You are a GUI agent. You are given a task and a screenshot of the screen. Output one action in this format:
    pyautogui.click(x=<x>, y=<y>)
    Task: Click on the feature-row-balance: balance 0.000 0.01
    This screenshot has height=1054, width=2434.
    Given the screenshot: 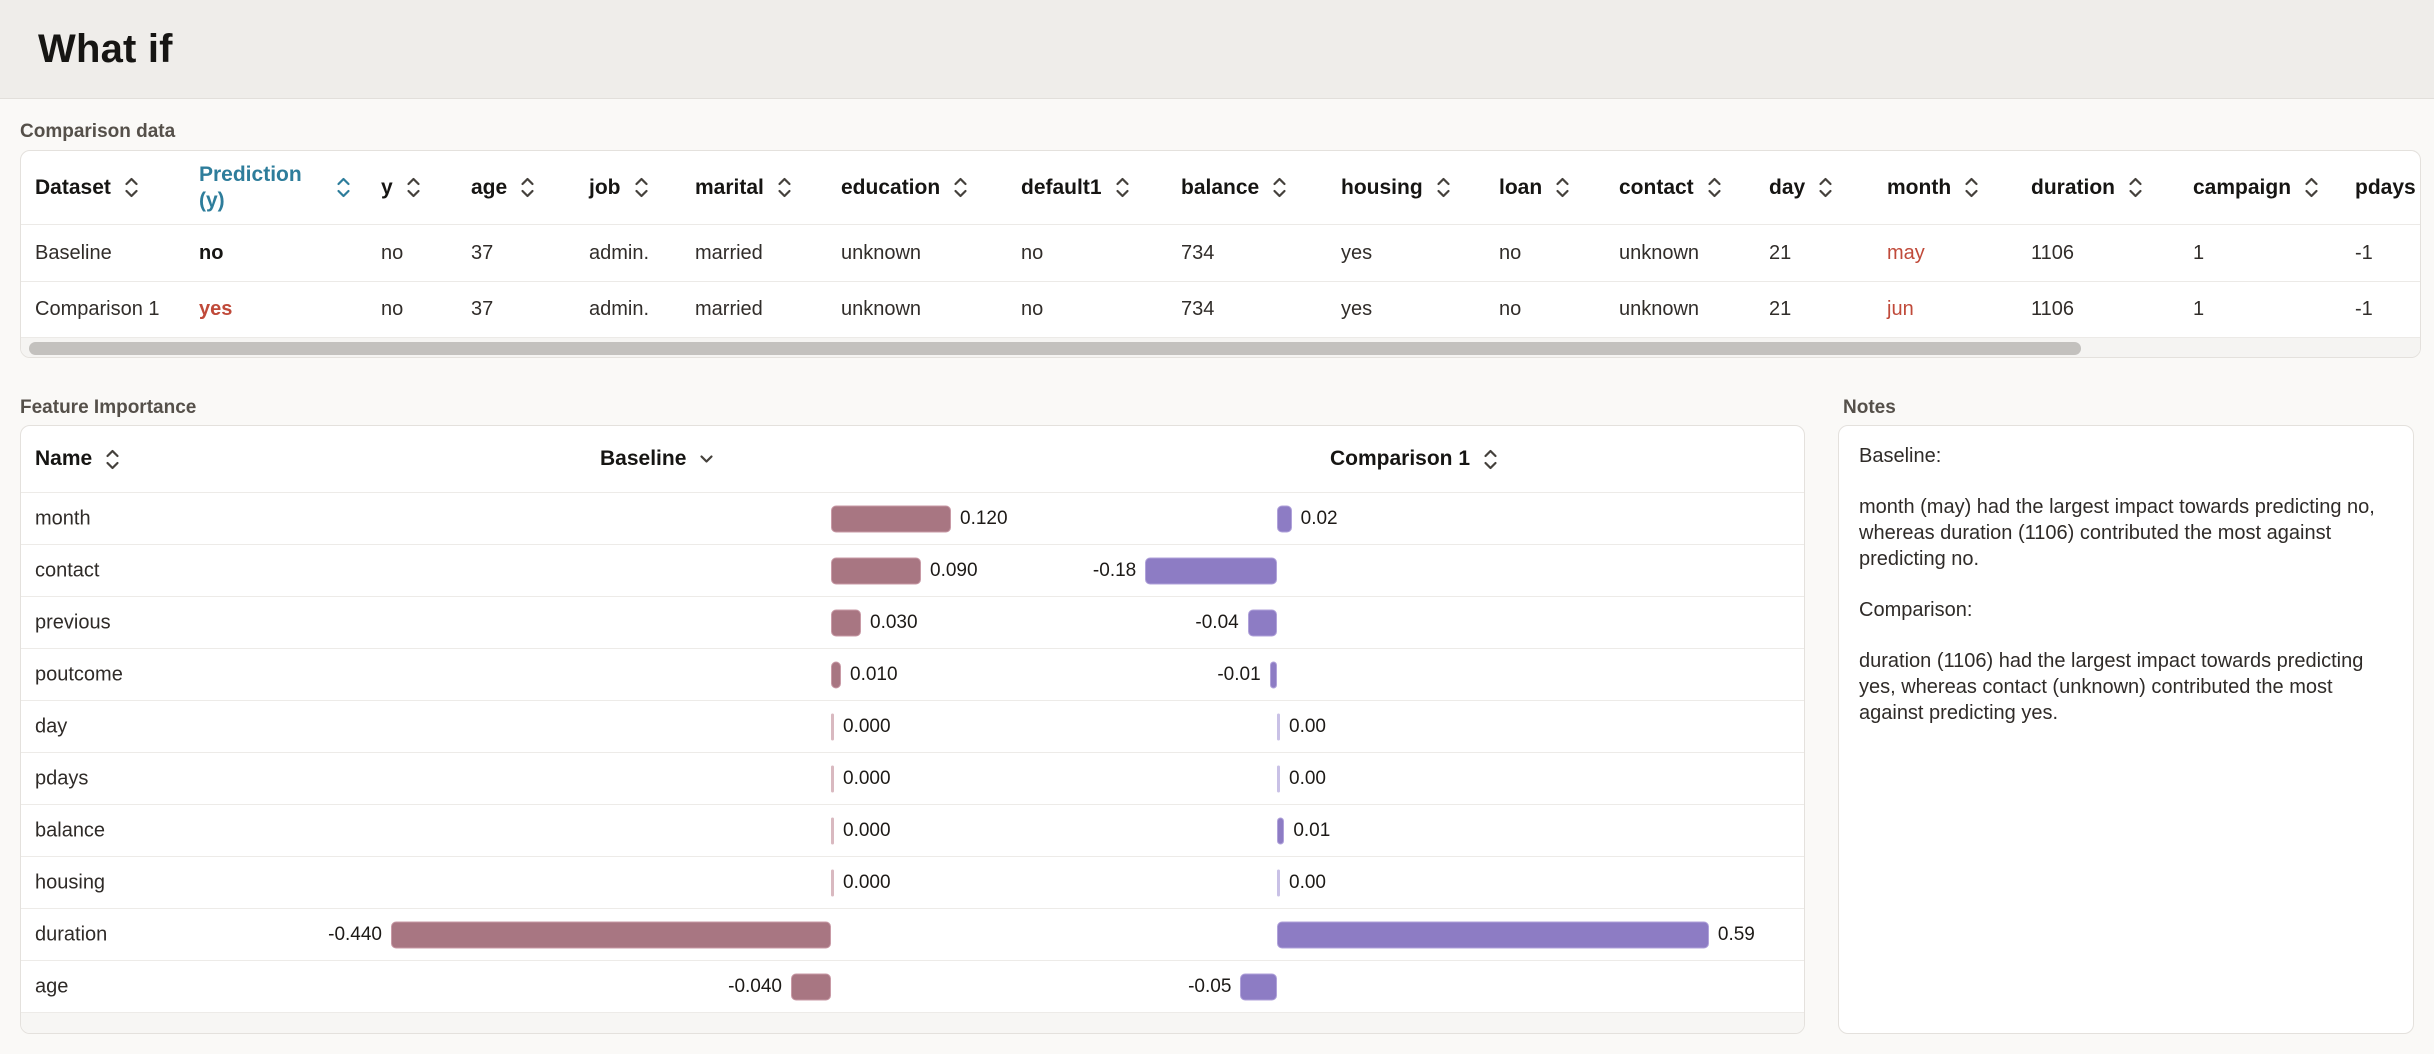 What is the action you would take?
    pyautogui.click(x=912, y=831)
    